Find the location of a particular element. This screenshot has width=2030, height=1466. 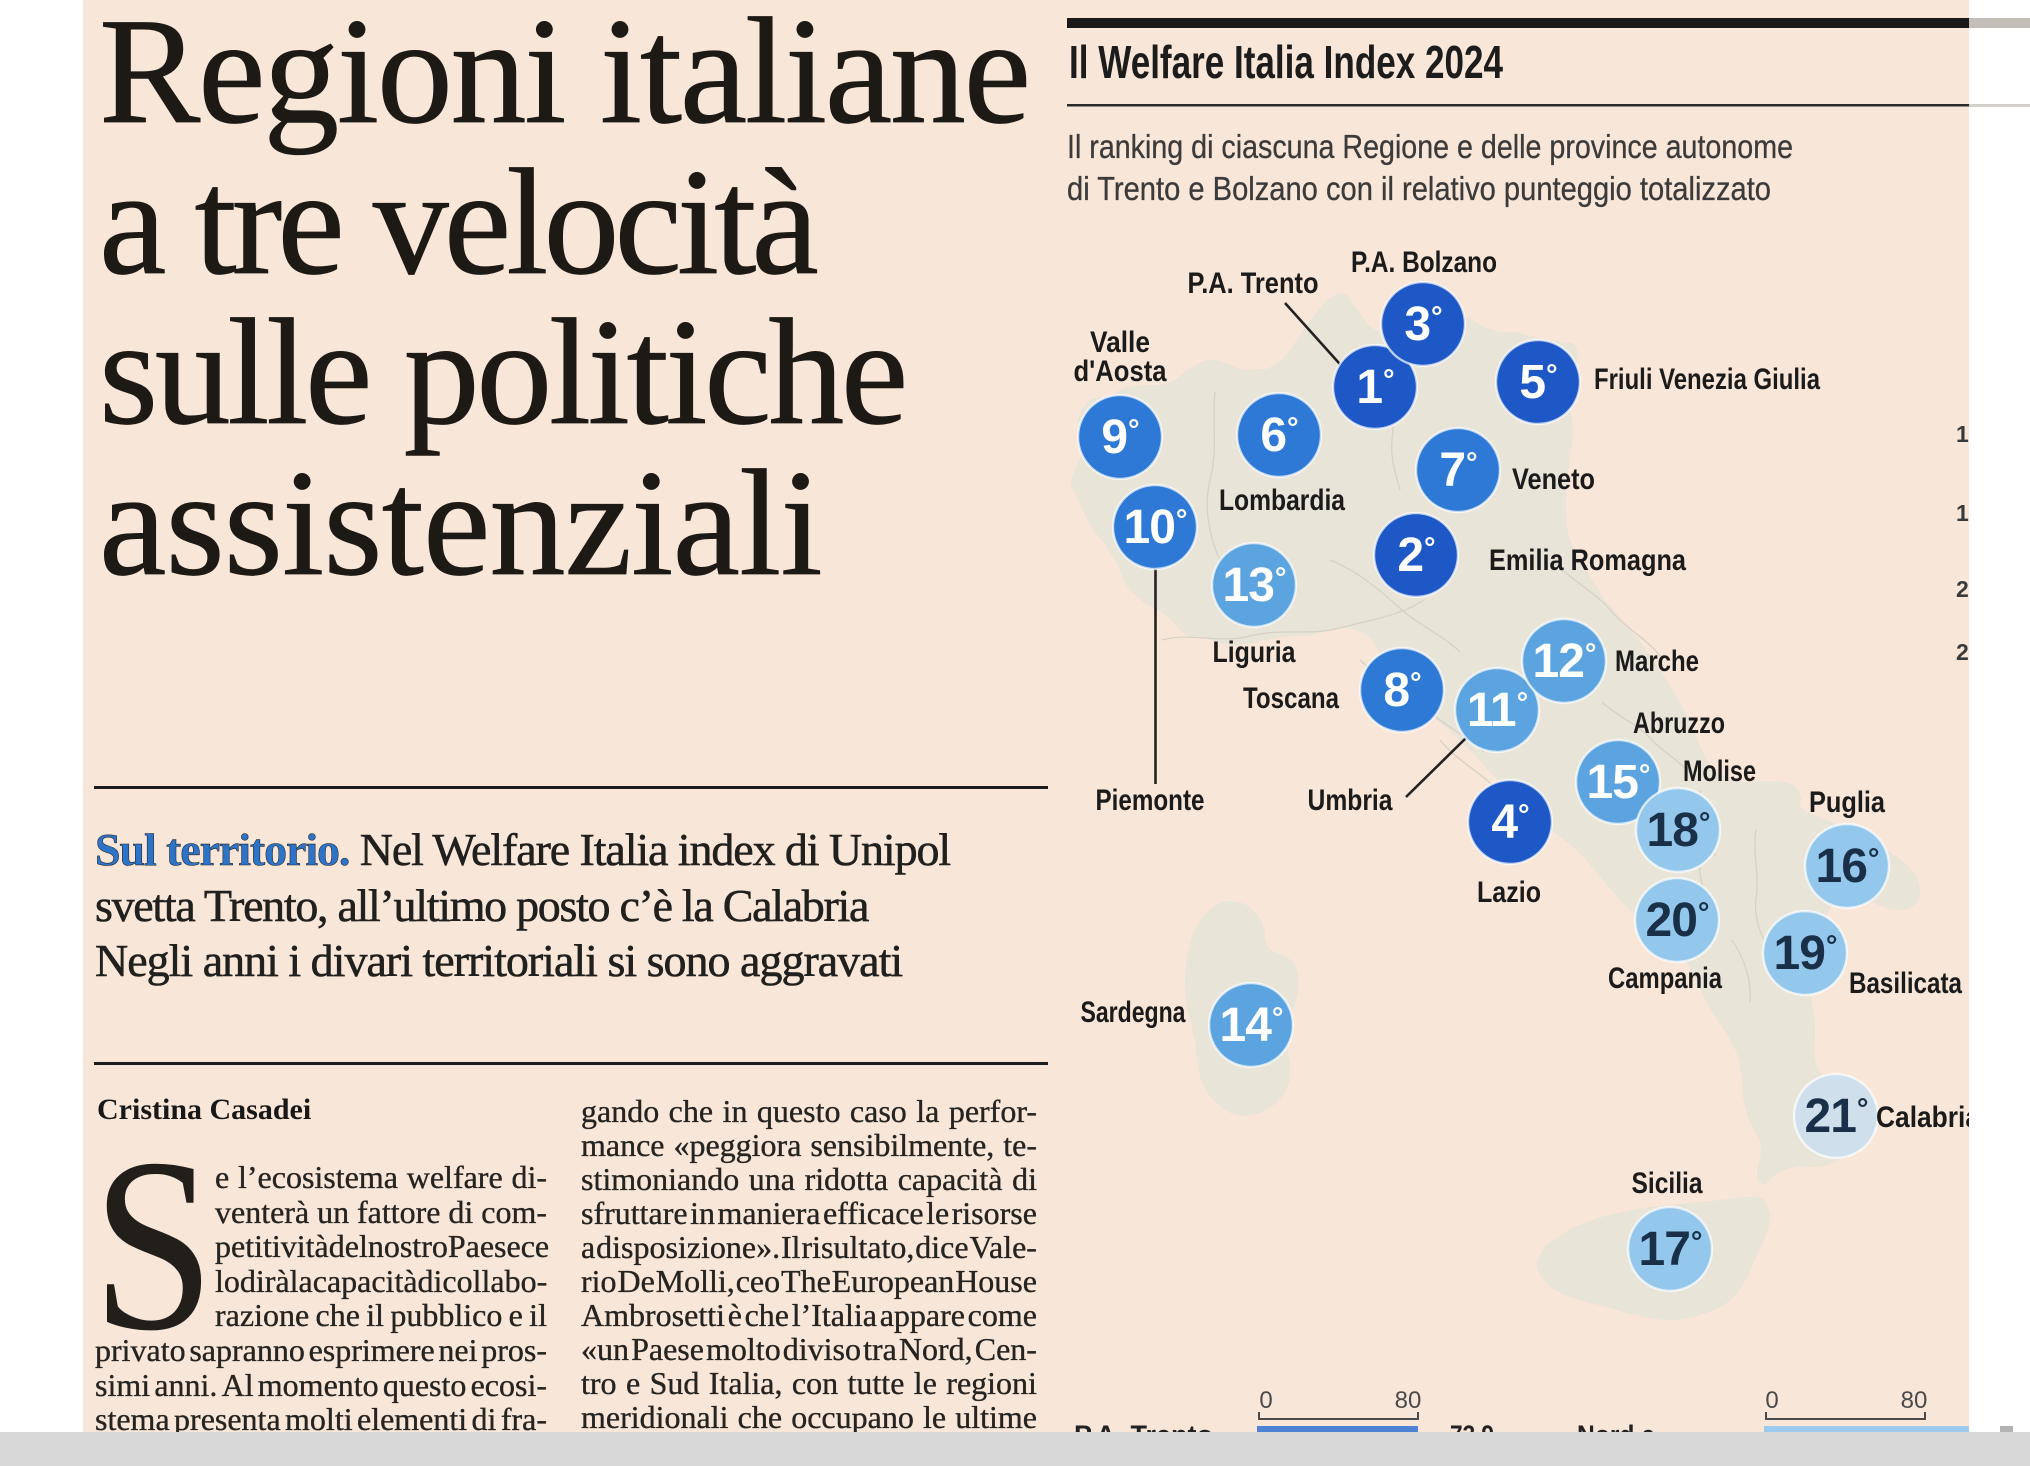

svg-text: 19° is located at coordinates (1805, 953).